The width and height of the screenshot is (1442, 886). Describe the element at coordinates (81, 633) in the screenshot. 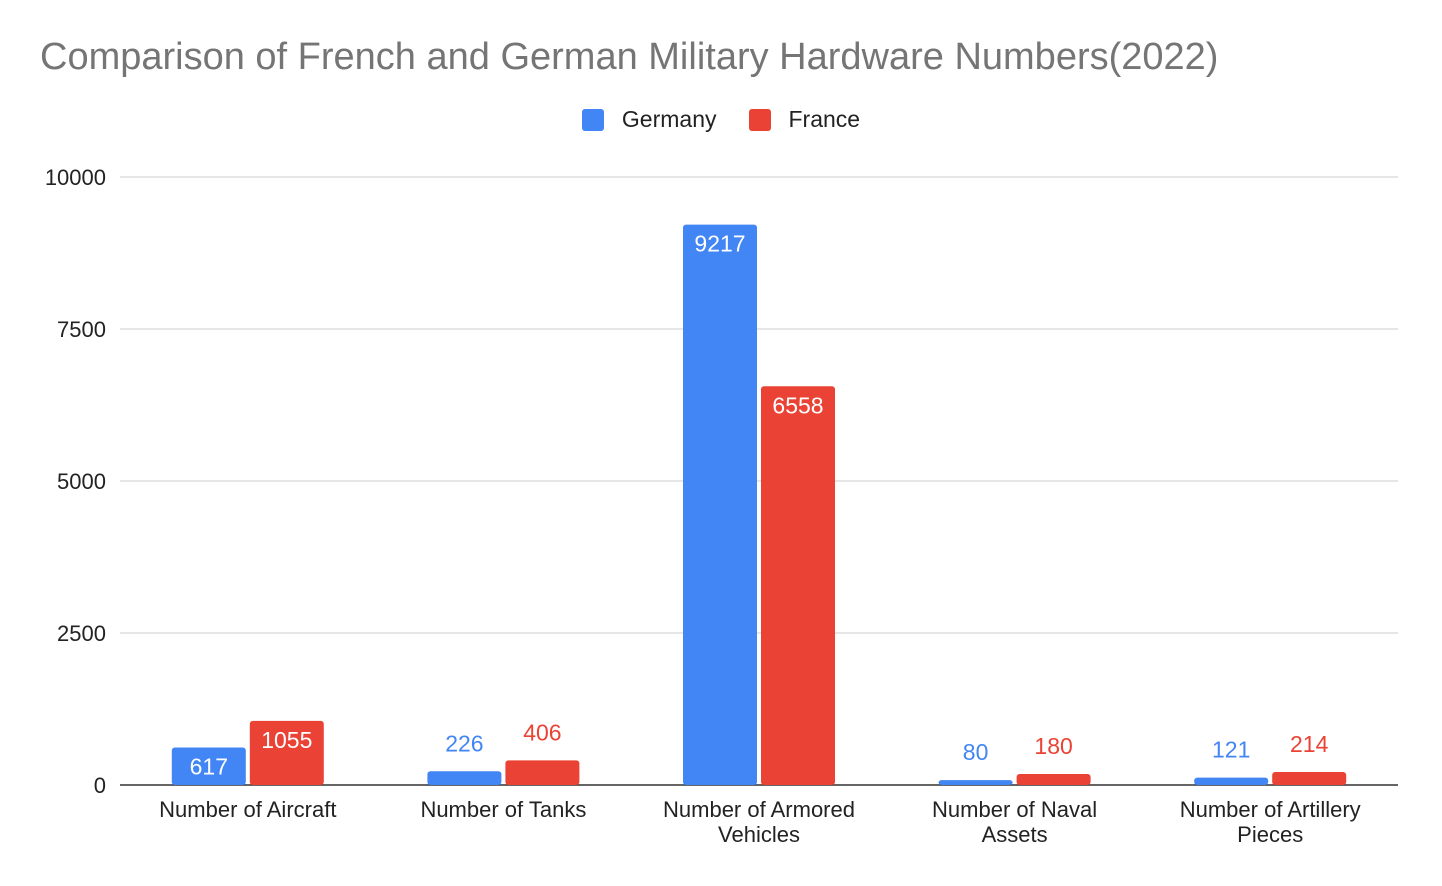

I see `y-tick-label: 2500` at that location.